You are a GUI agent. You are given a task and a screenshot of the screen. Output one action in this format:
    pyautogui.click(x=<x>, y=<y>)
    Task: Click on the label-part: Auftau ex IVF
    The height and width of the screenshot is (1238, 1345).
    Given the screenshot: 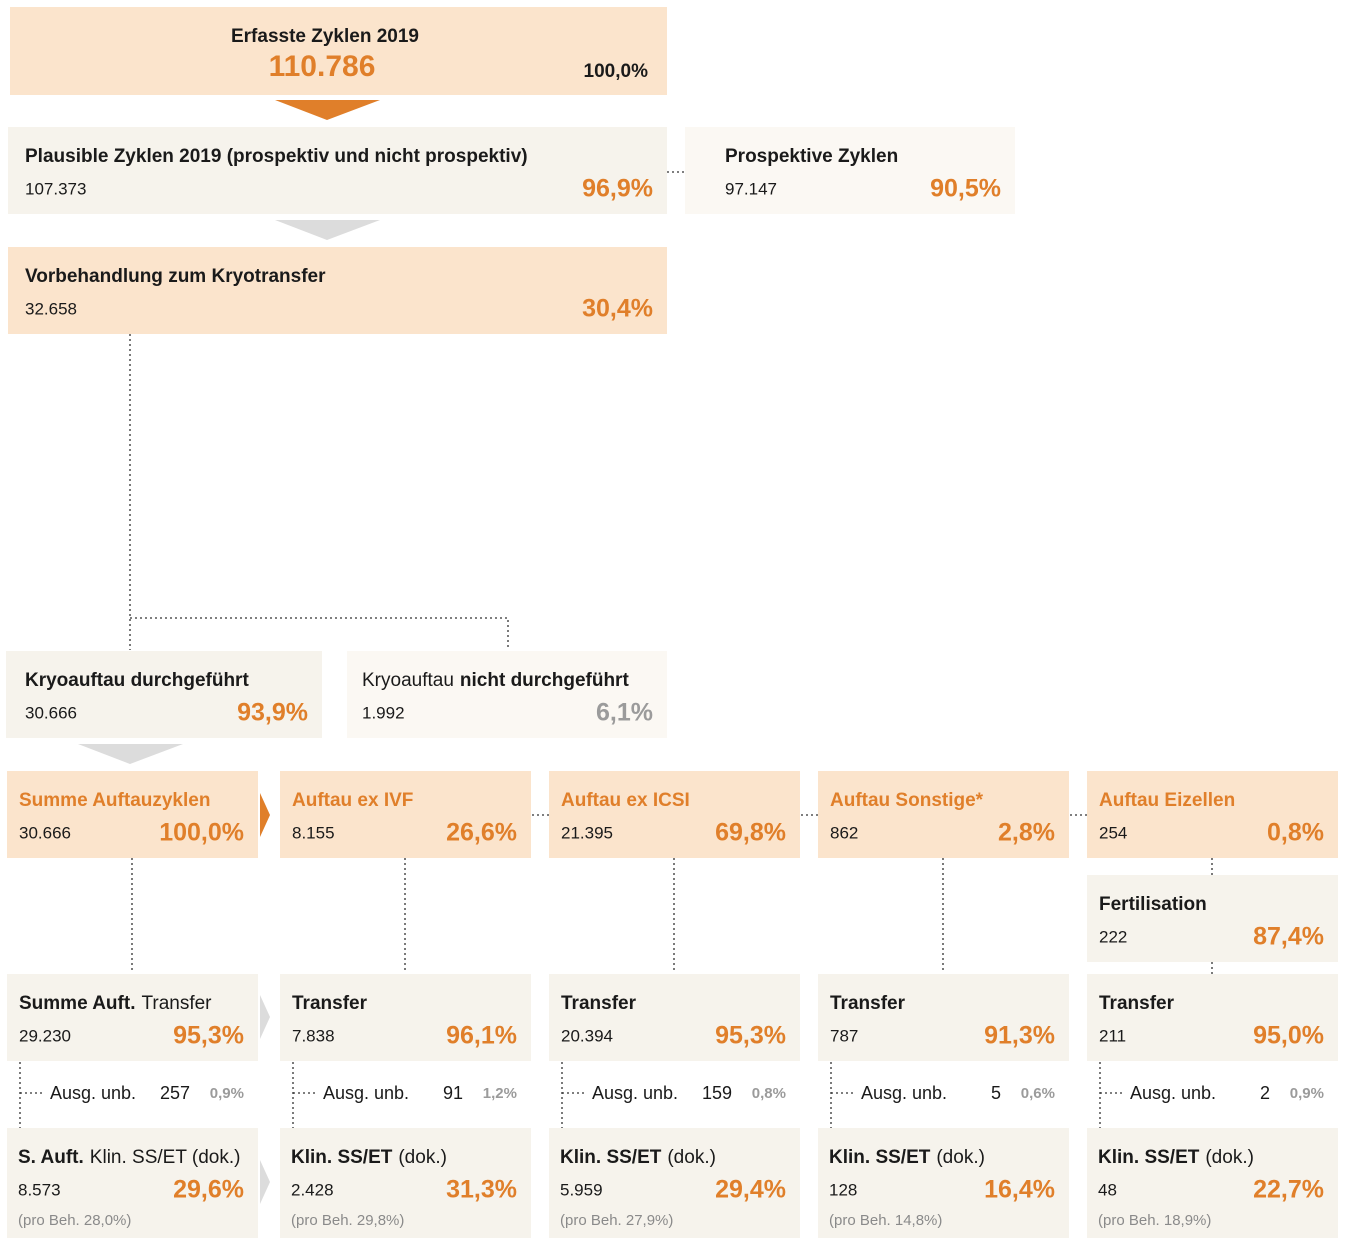 What is the action you would take?
    pyautogui.click(x=352, y=800)
    